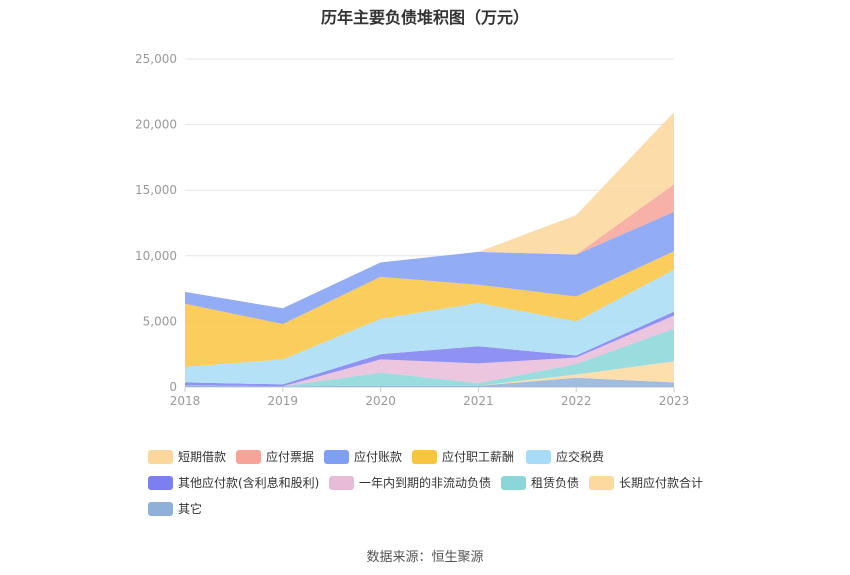  I want to click on x-tick-label: 2020, so click(380, 401).